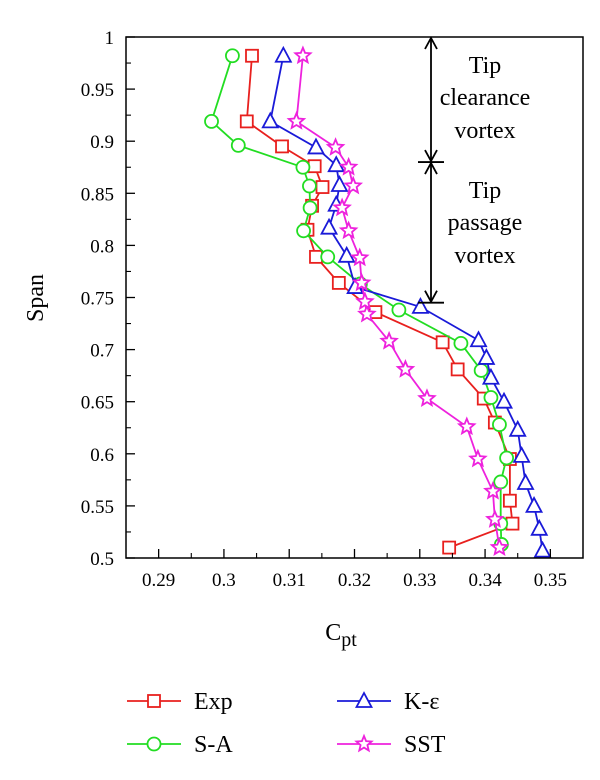  I want to click on x-tick-label: 0.3, so click(224, 580).